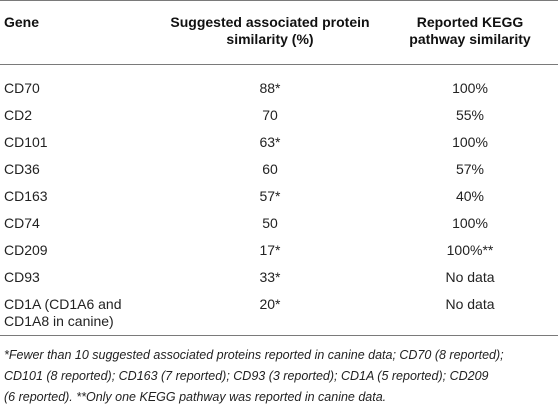  Describe the element at coordinates (63, 304) in the screenshot. I see `cell-gene-line1: CD1A (CD1A6 and` at that location.